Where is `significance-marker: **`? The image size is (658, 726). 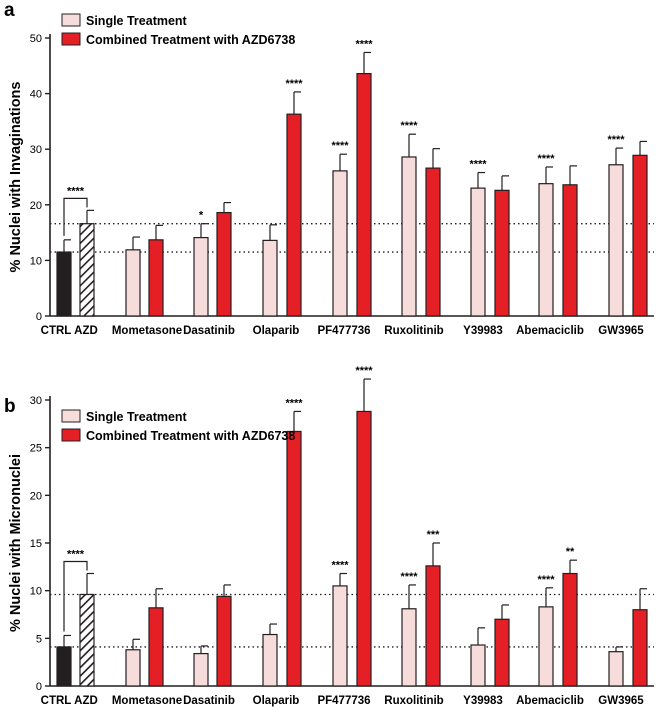
significance-marker: ** is located at coordinates (570, 552).